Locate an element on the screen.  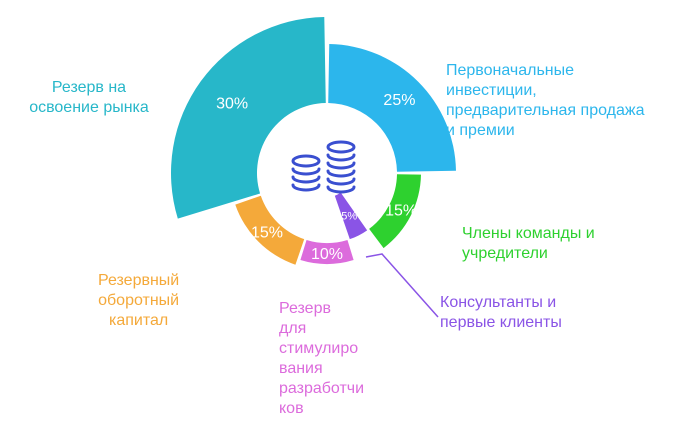
value-label-5: 30% is located at coordinates (232, 104).